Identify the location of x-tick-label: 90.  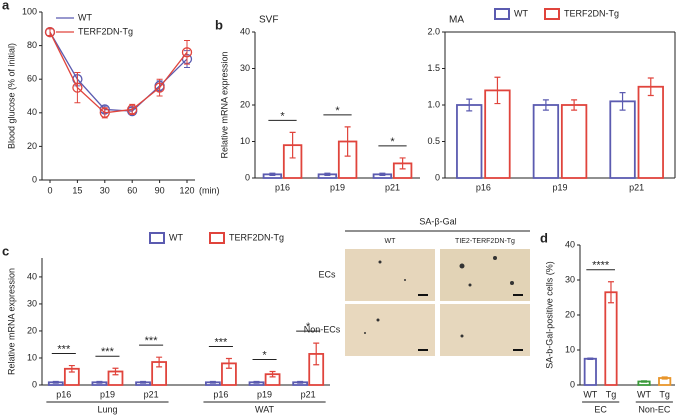
(160, 190).